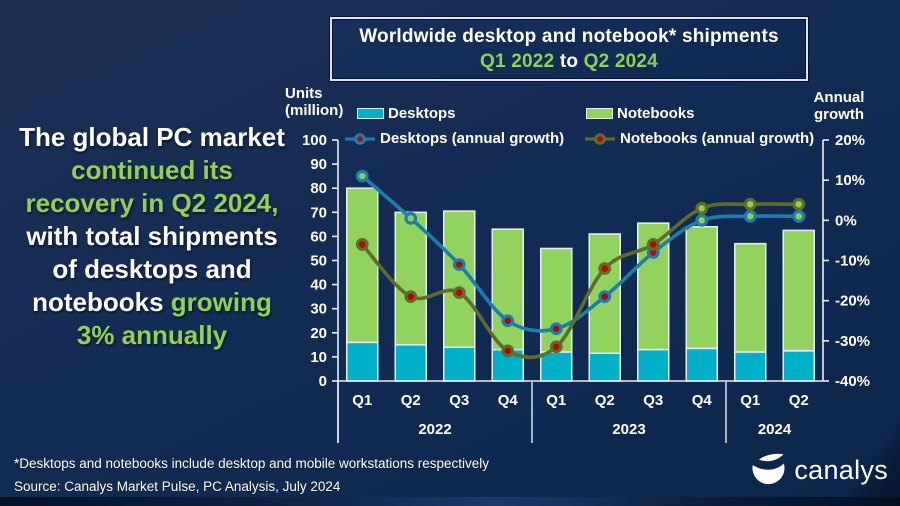  What do you see at coordinates (819, 470) in the screenshot?
I see `canalys-logo: canalys` at bounding box center [819, 470].